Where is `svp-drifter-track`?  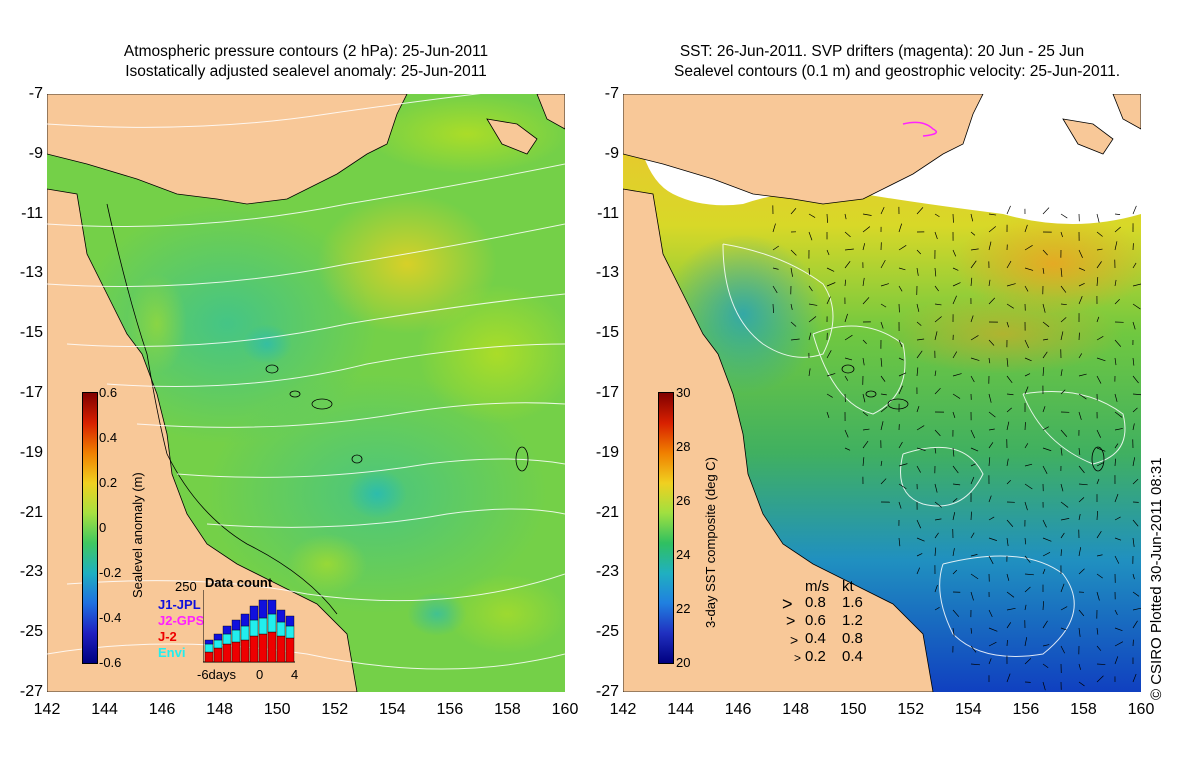
svp-drifter-track is located at coordinates (920, 129).